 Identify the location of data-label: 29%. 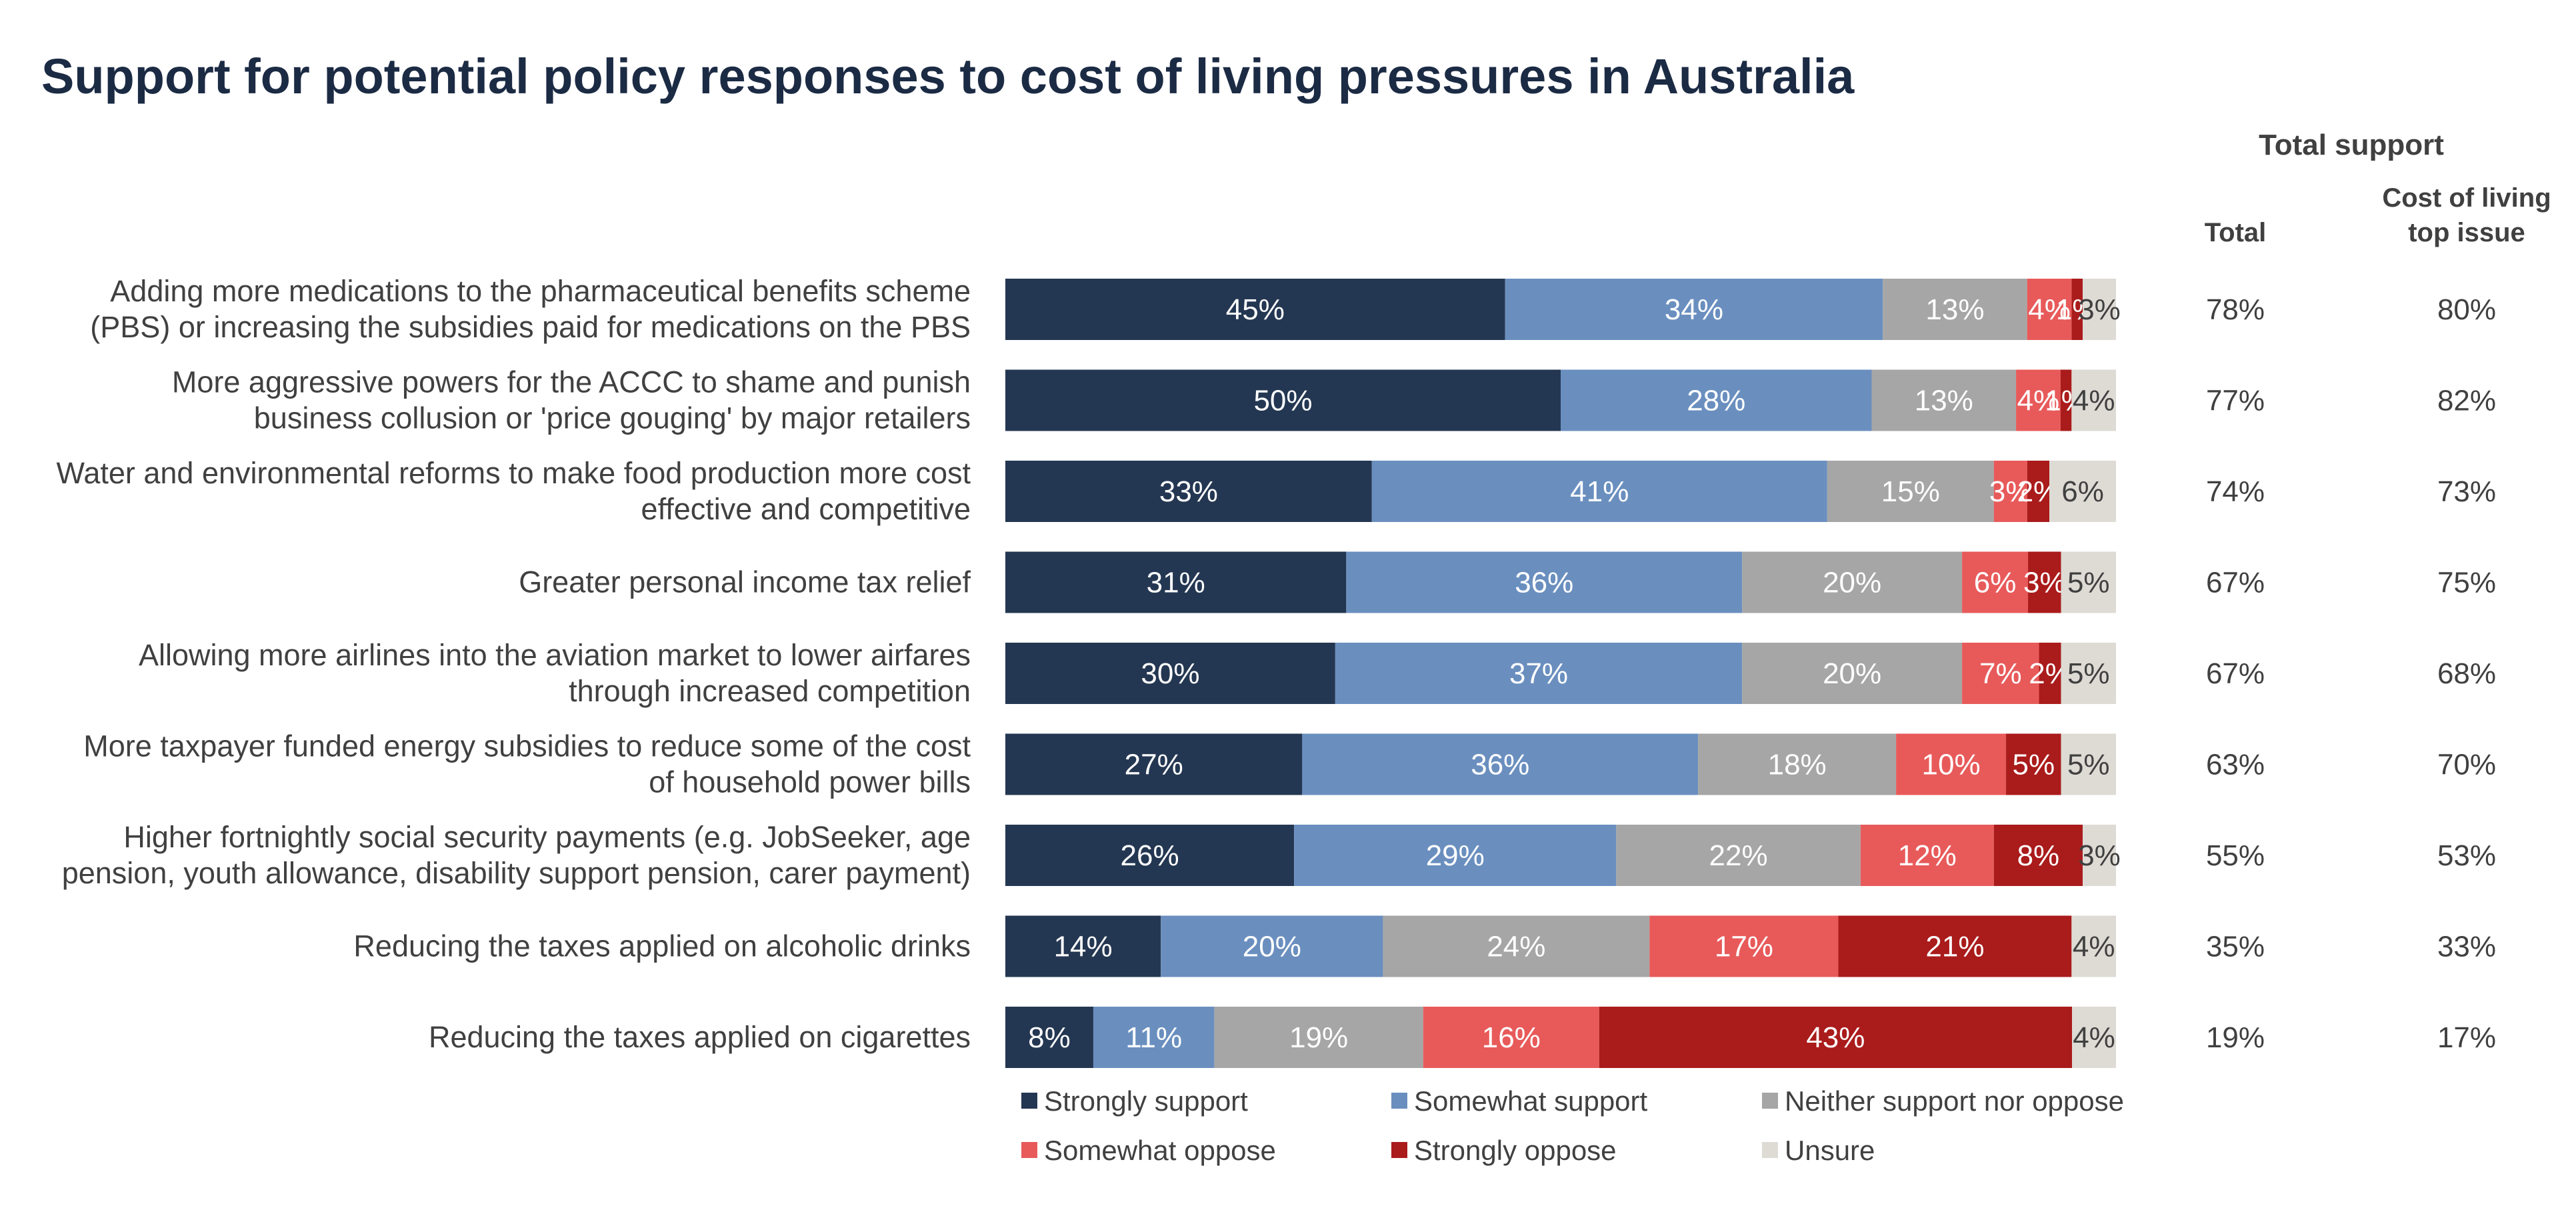
(1455, 855).